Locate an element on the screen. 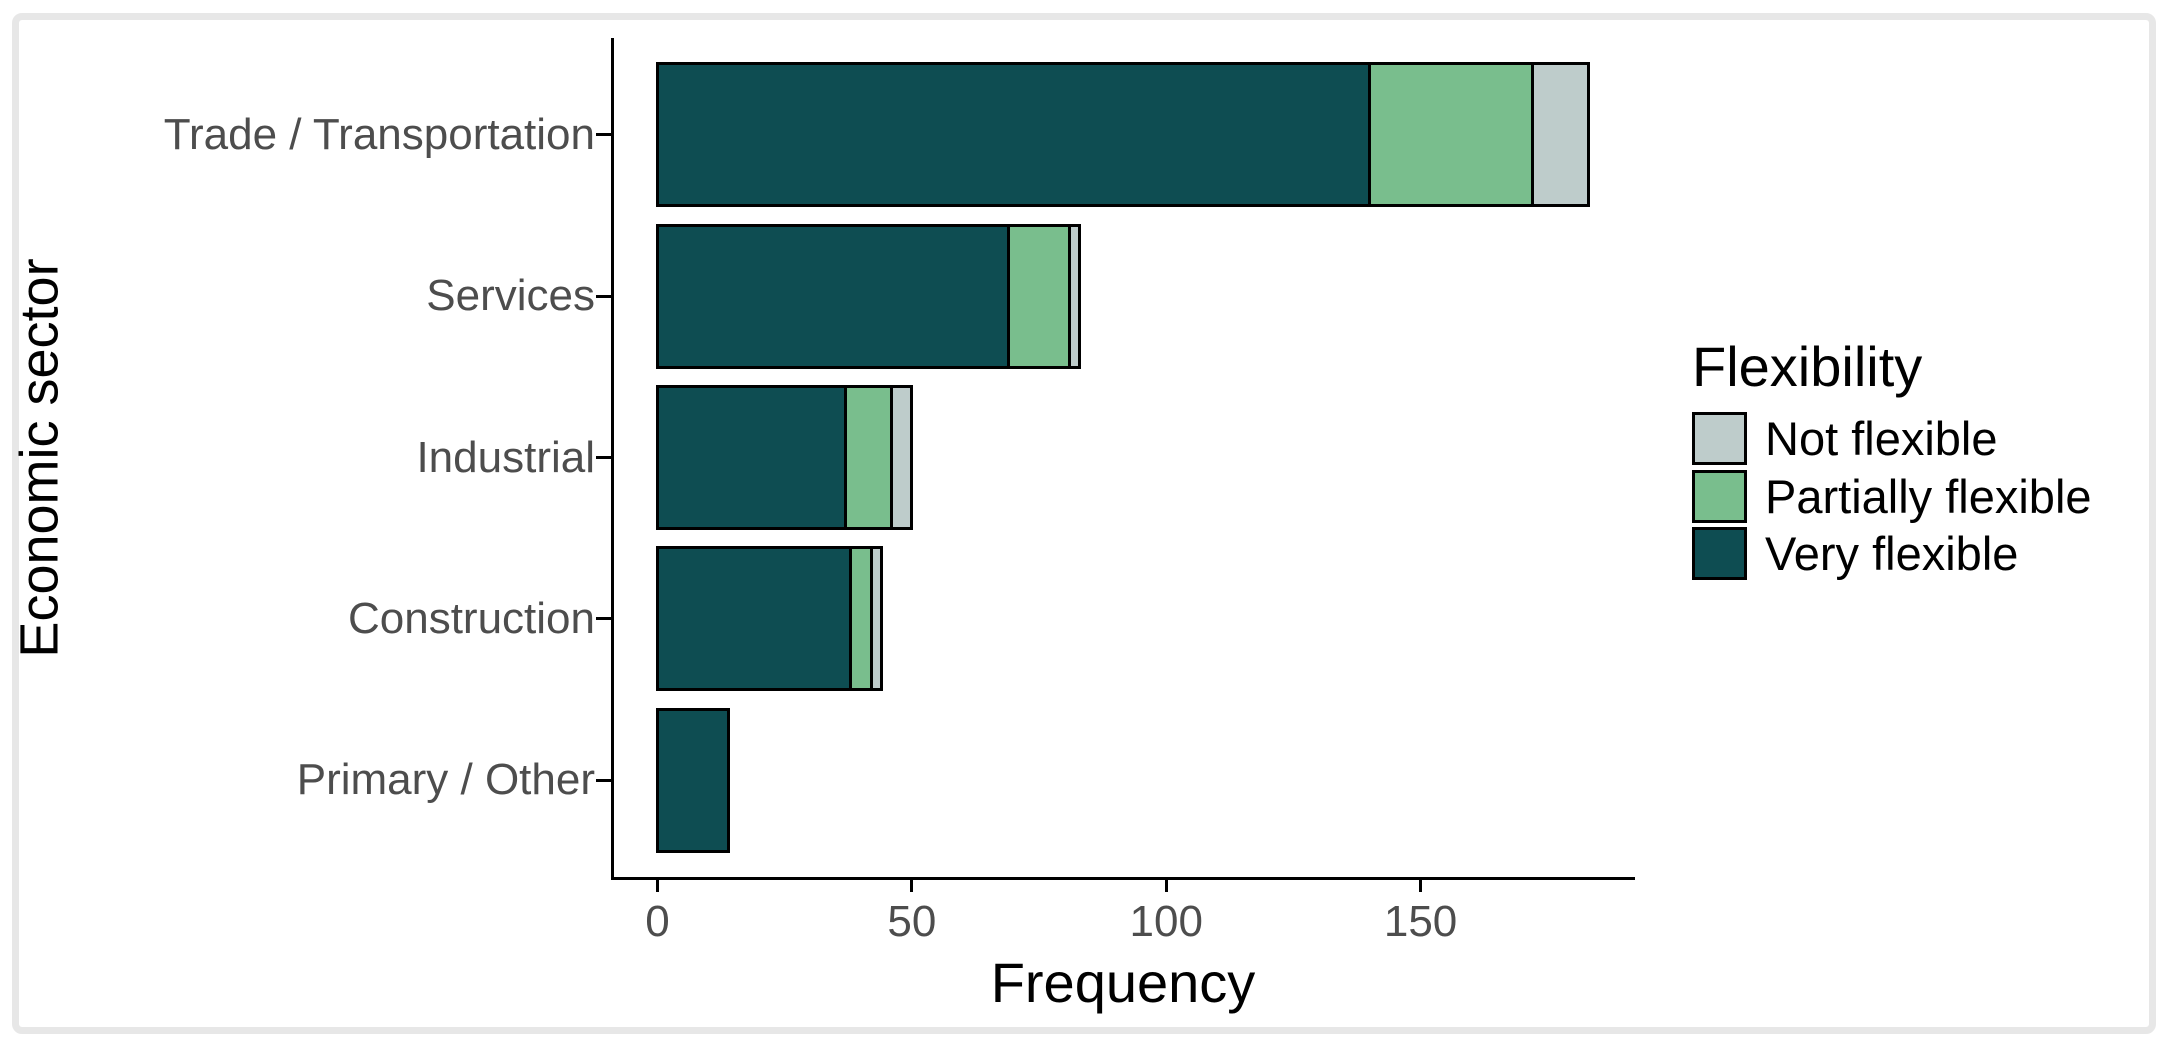  y-category-label: Primary / Other is located at coordinates (445, 780).